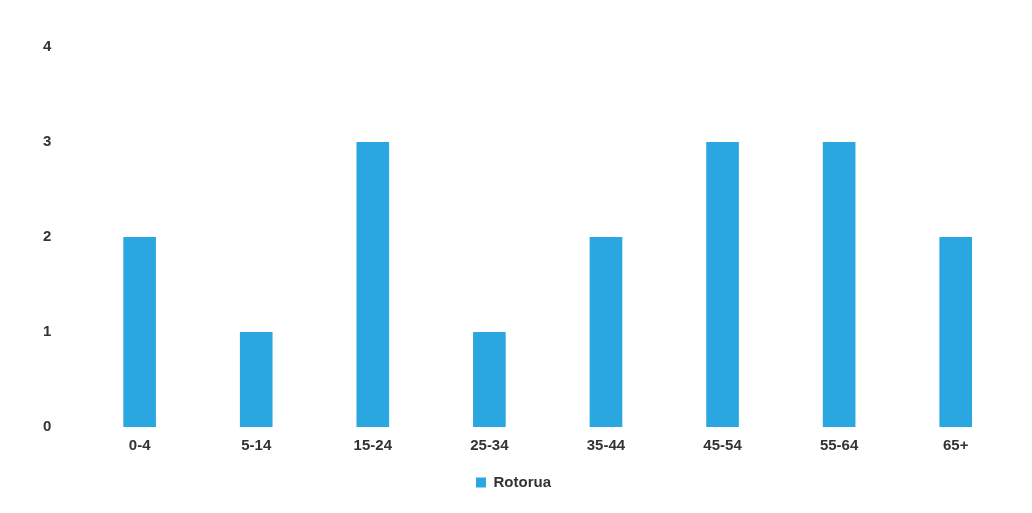  What do you see at coordinates (522, 481) in the screenshot?
I see `legend-label: Rotorua` at bounding box center [522, 481].